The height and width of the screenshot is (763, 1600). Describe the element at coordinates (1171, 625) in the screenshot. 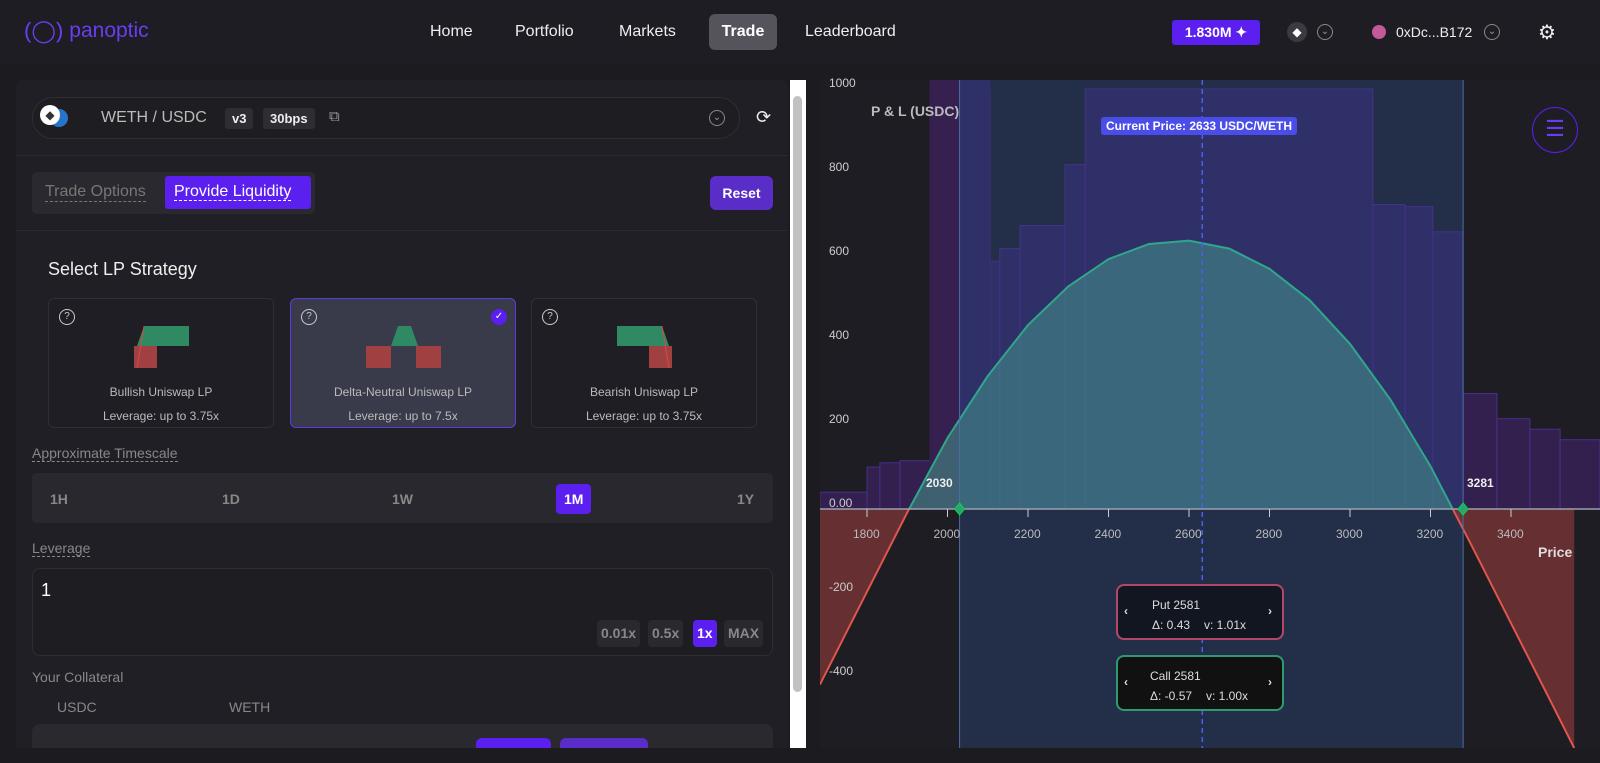

I see `tooltip-delta: Δ: 0.43` at that location.